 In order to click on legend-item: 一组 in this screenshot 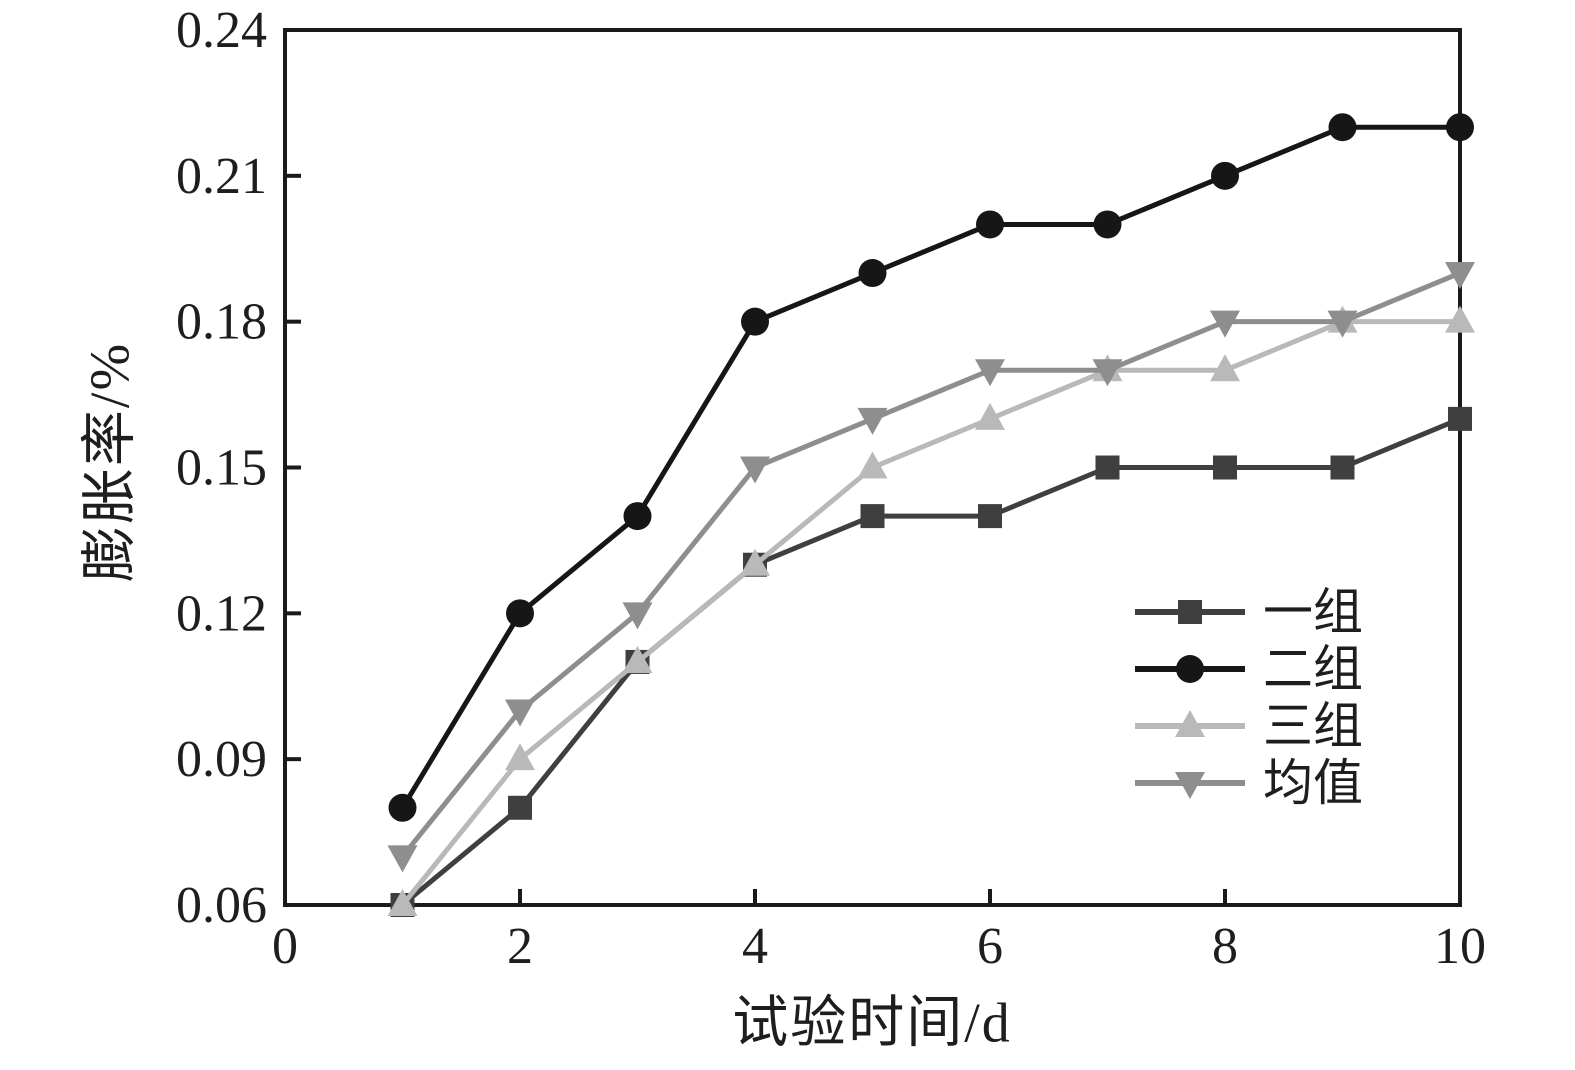, I will do `click(1249, 612)`.